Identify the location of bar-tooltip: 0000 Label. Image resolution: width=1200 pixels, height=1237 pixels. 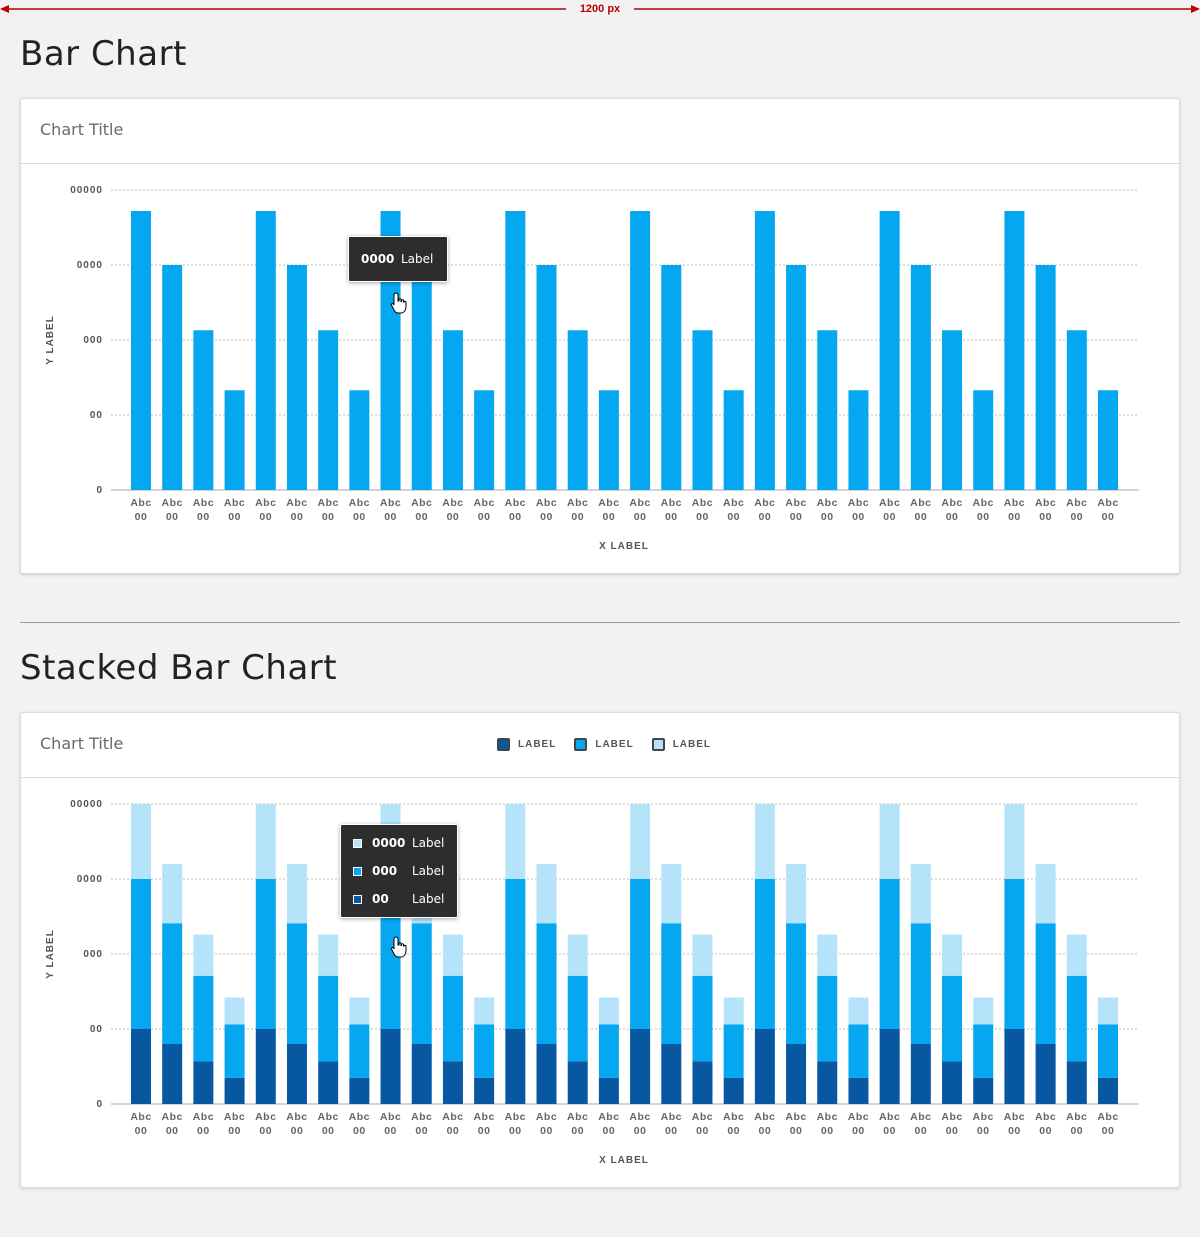
(398, 259).